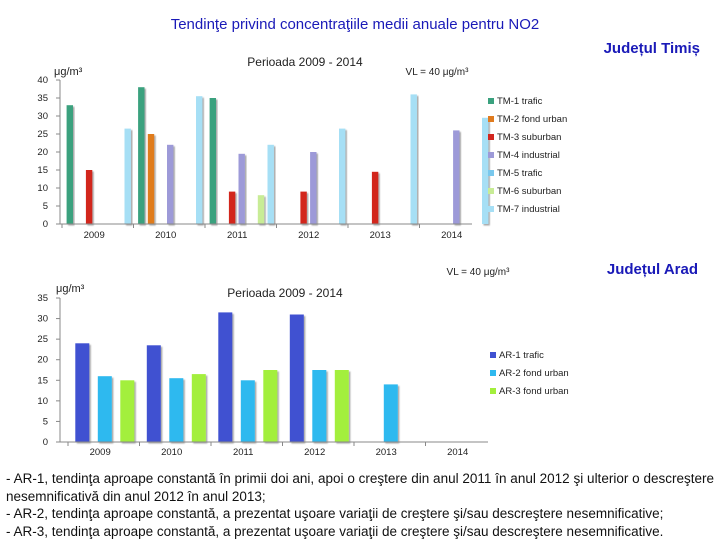  I want to click on chart-arad-ytick-label: 5, so click(45, 421).